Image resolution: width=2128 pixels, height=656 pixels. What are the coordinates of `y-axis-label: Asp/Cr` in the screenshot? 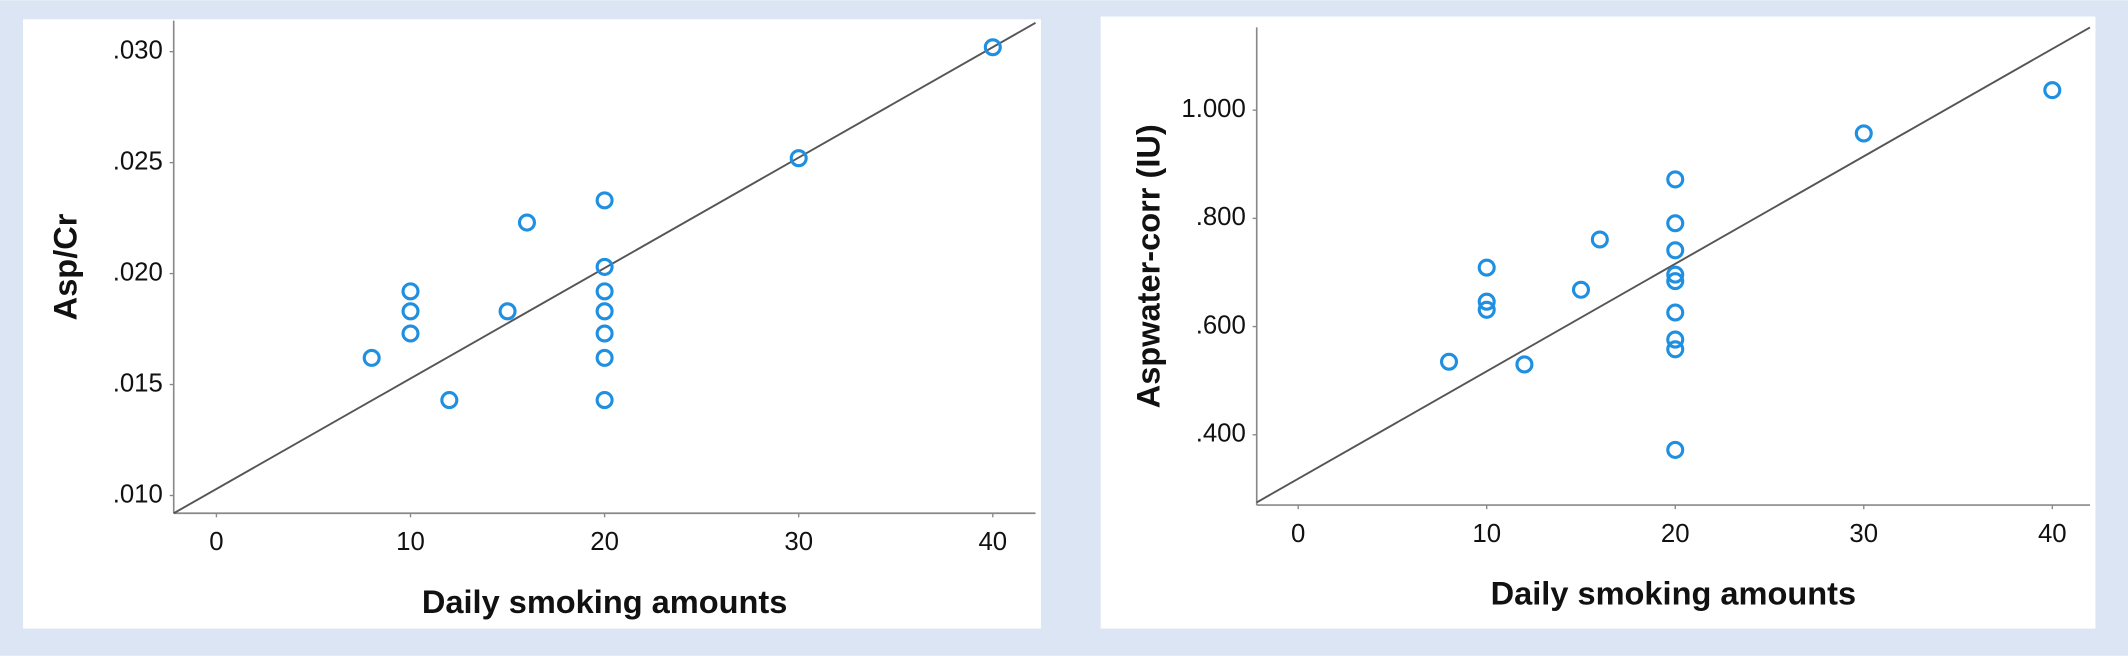 It's located at (65, 266).